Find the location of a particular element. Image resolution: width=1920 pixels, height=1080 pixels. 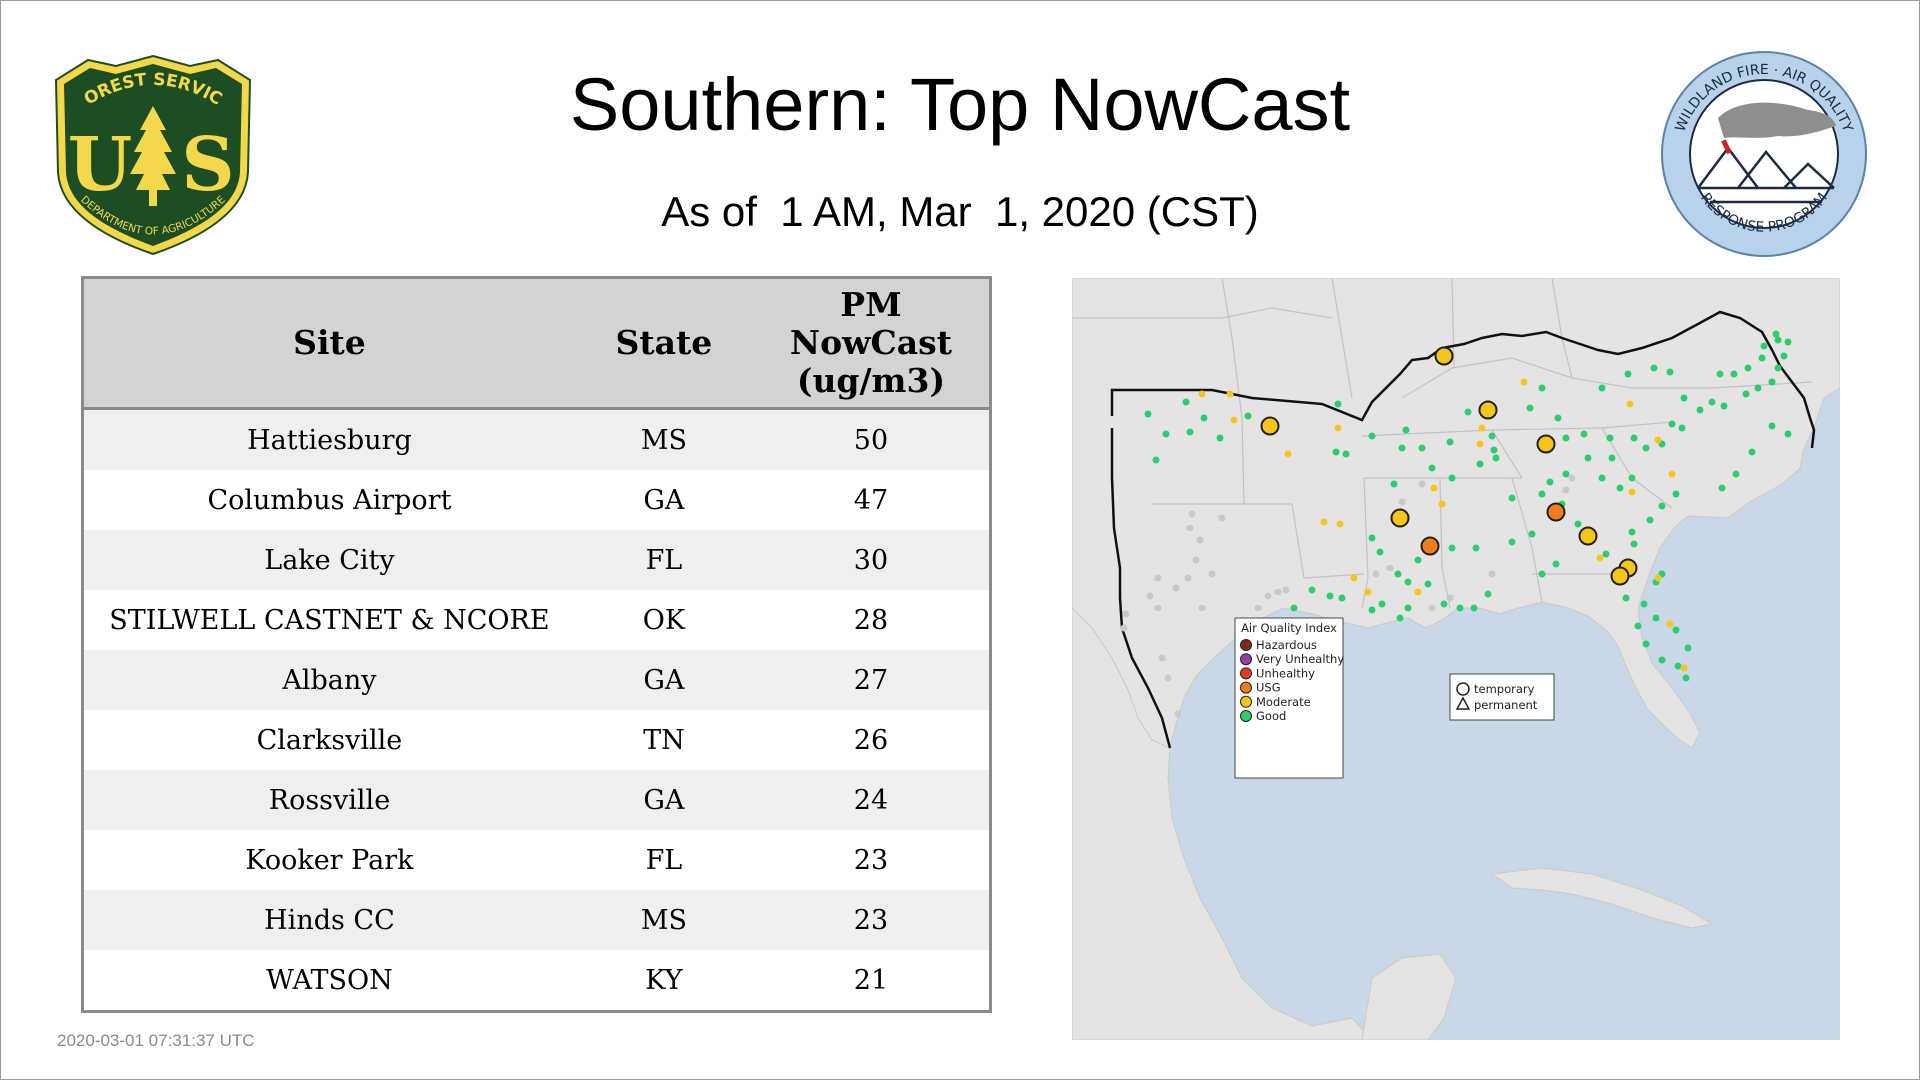

page-title: Southern: Top NowCast is located at coordinates (960, 104).